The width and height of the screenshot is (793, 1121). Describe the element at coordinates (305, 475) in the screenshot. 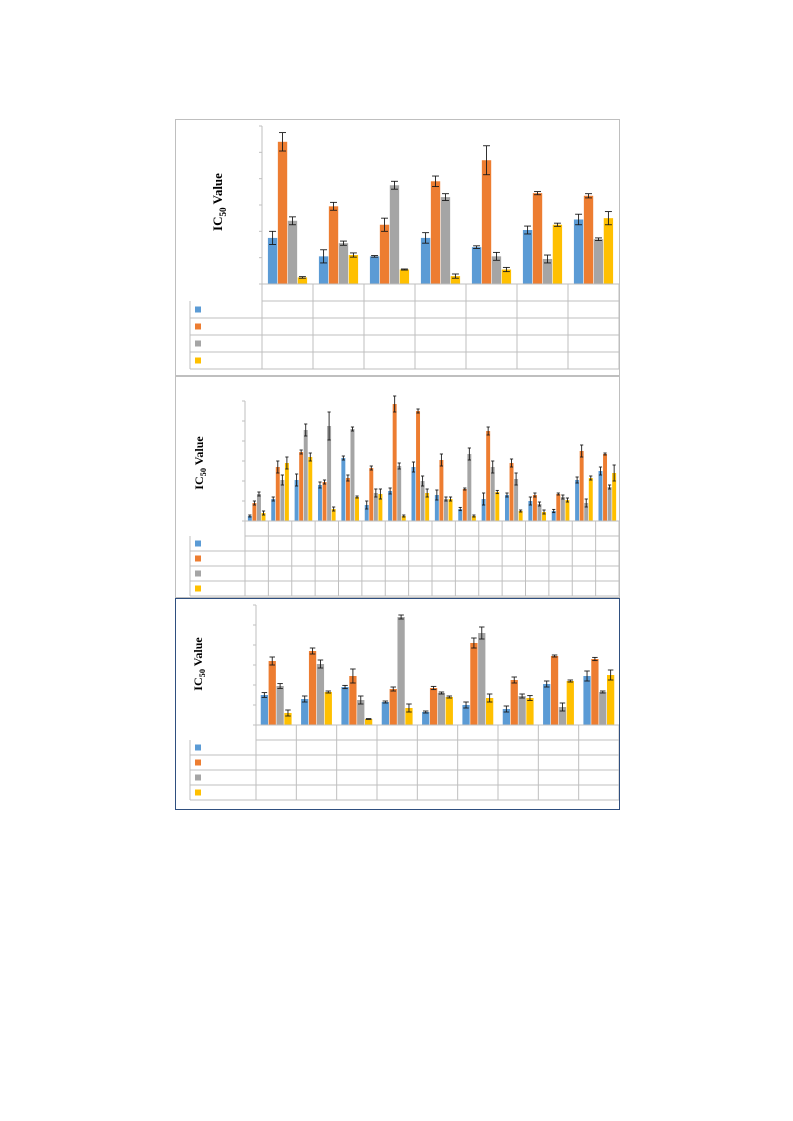

I see `bar-s3-c3` at that location.